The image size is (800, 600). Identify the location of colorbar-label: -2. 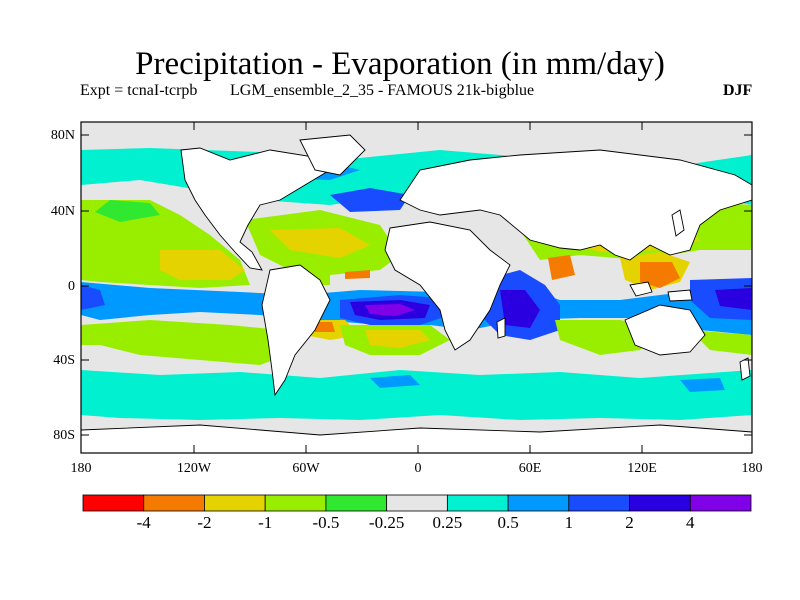
(204, 522).